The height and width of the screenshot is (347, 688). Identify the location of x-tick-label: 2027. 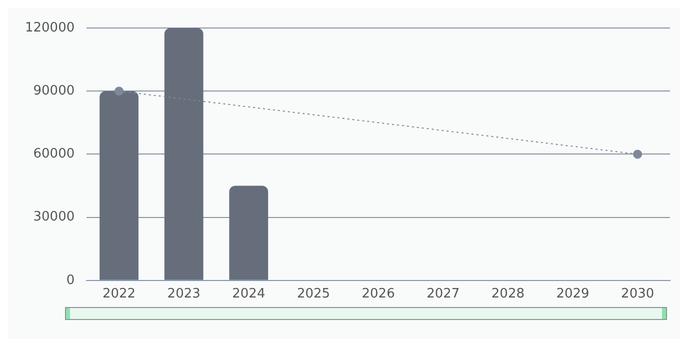
(443, 294).